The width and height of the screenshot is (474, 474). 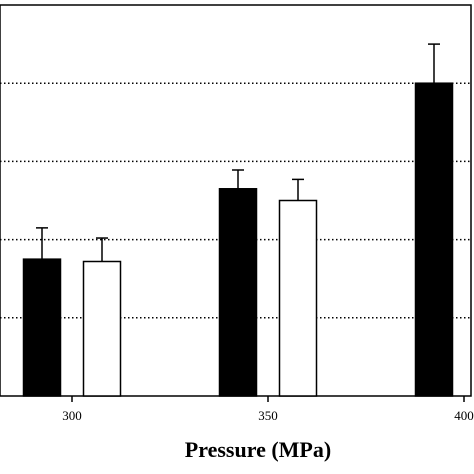 What do you see at coordinates (258, 449) in the screenshot?
I see `x-axis-title: Pressure (MPa)` at bounding box center [258, 449].